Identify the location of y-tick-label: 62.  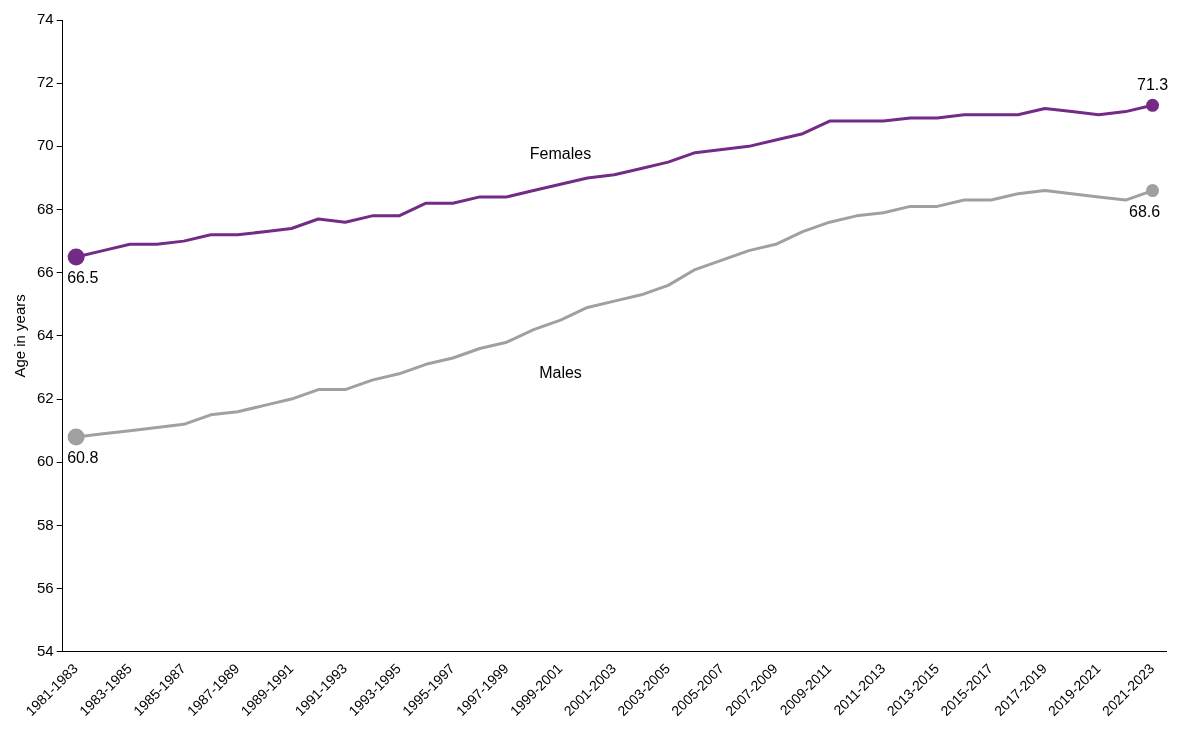
(45, 398).